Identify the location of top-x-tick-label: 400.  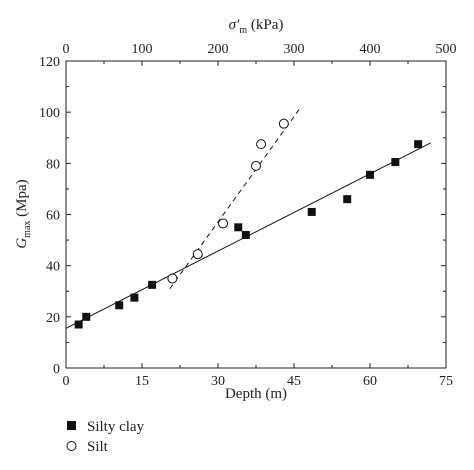
(370, 49).